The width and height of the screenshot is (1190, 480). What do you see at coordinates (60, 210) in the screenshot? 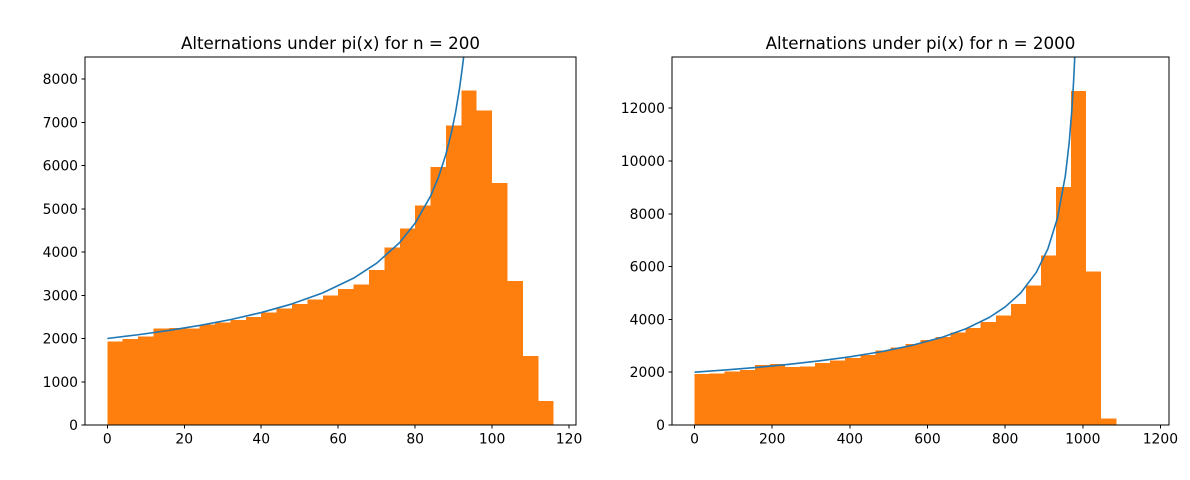
I see `y-tick-label: 5000` at bounding box center [60, 210].